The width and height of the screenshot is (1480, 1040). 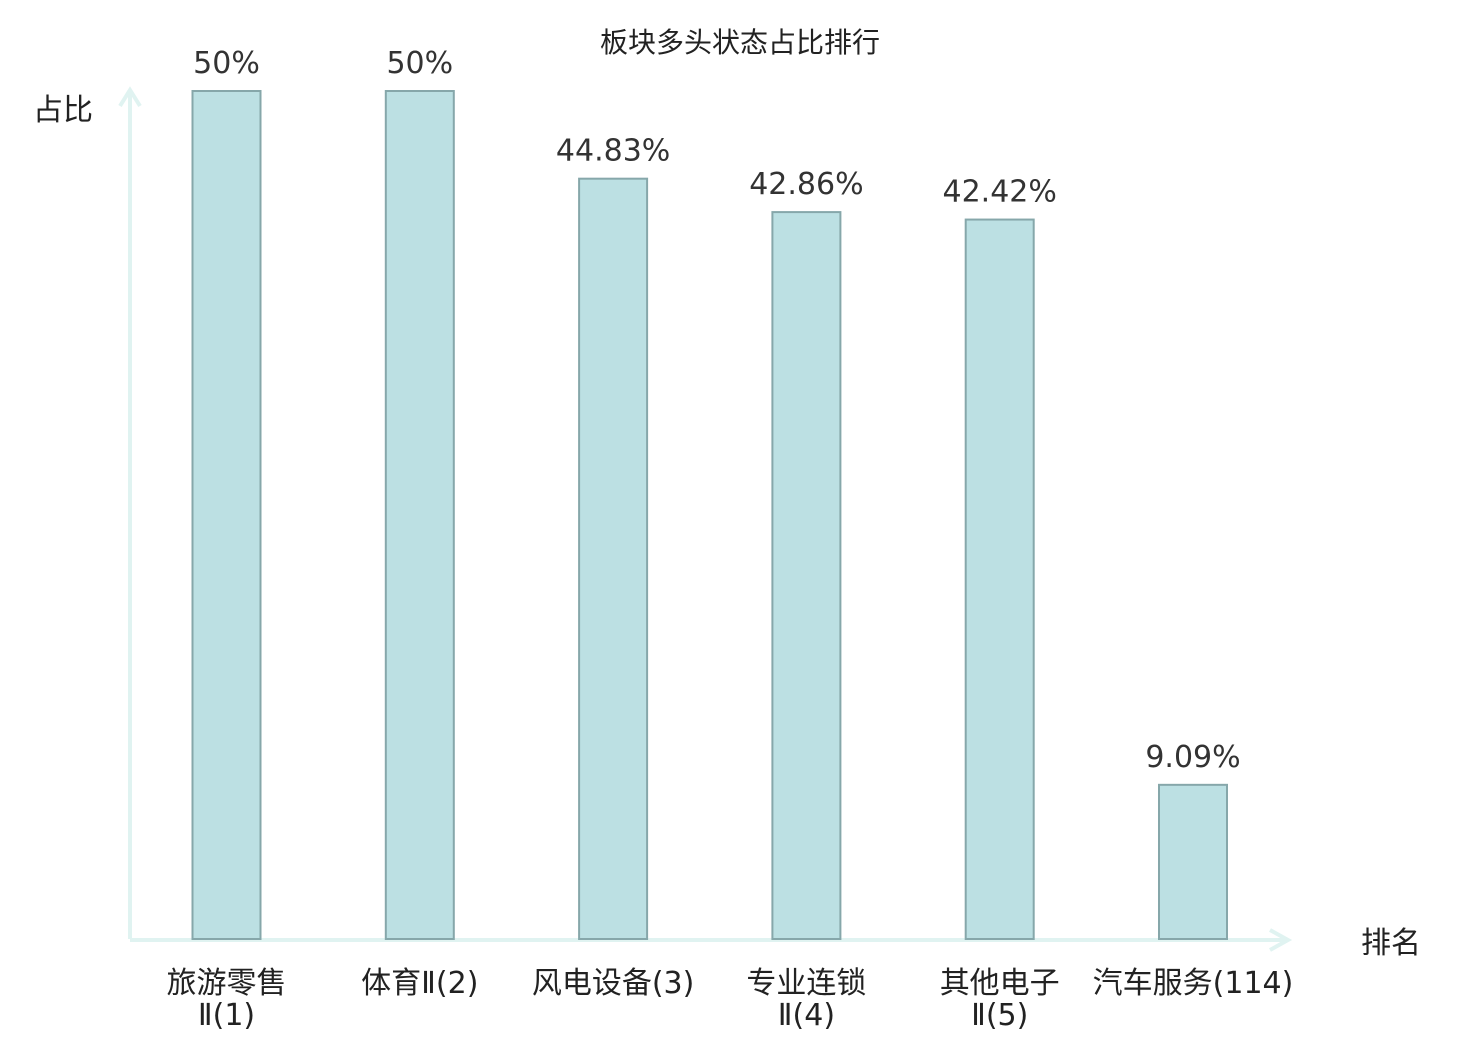 What do you see at coordinates (419, 983) in the screenshot?
I see `x-tick-label: 体育Ⅱ(2)` at bounding box center [419, 983].